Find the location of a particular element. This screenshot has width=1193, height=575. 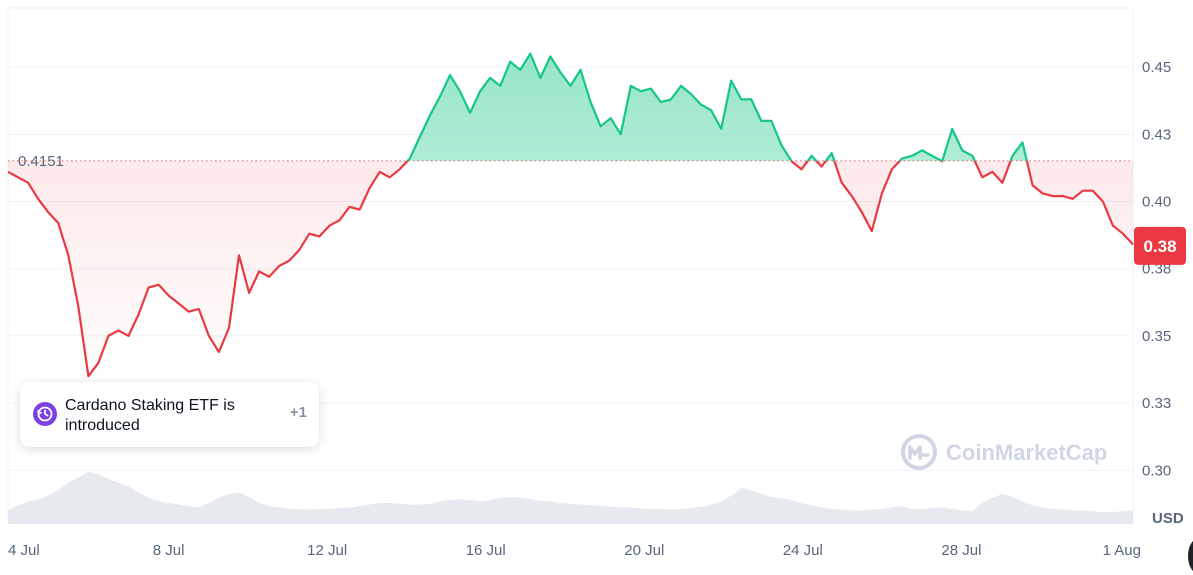

y-tick-label: 0.33 is located at coordinates (1156, 403).